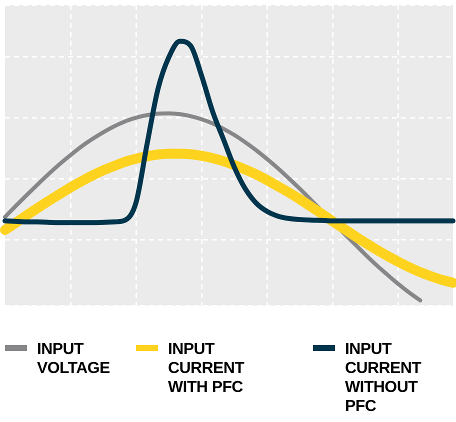  I want to click on legend-label: INPUT VOLTAGE, so click(74, 359).